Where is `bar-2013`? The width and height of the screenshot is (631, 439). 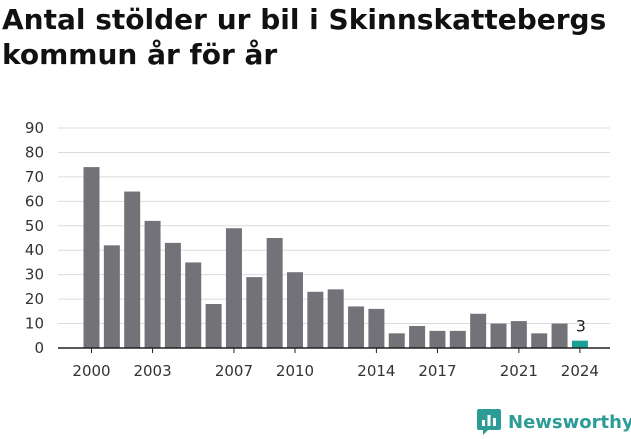 bar-2013 is located at coordinates (356, 327).